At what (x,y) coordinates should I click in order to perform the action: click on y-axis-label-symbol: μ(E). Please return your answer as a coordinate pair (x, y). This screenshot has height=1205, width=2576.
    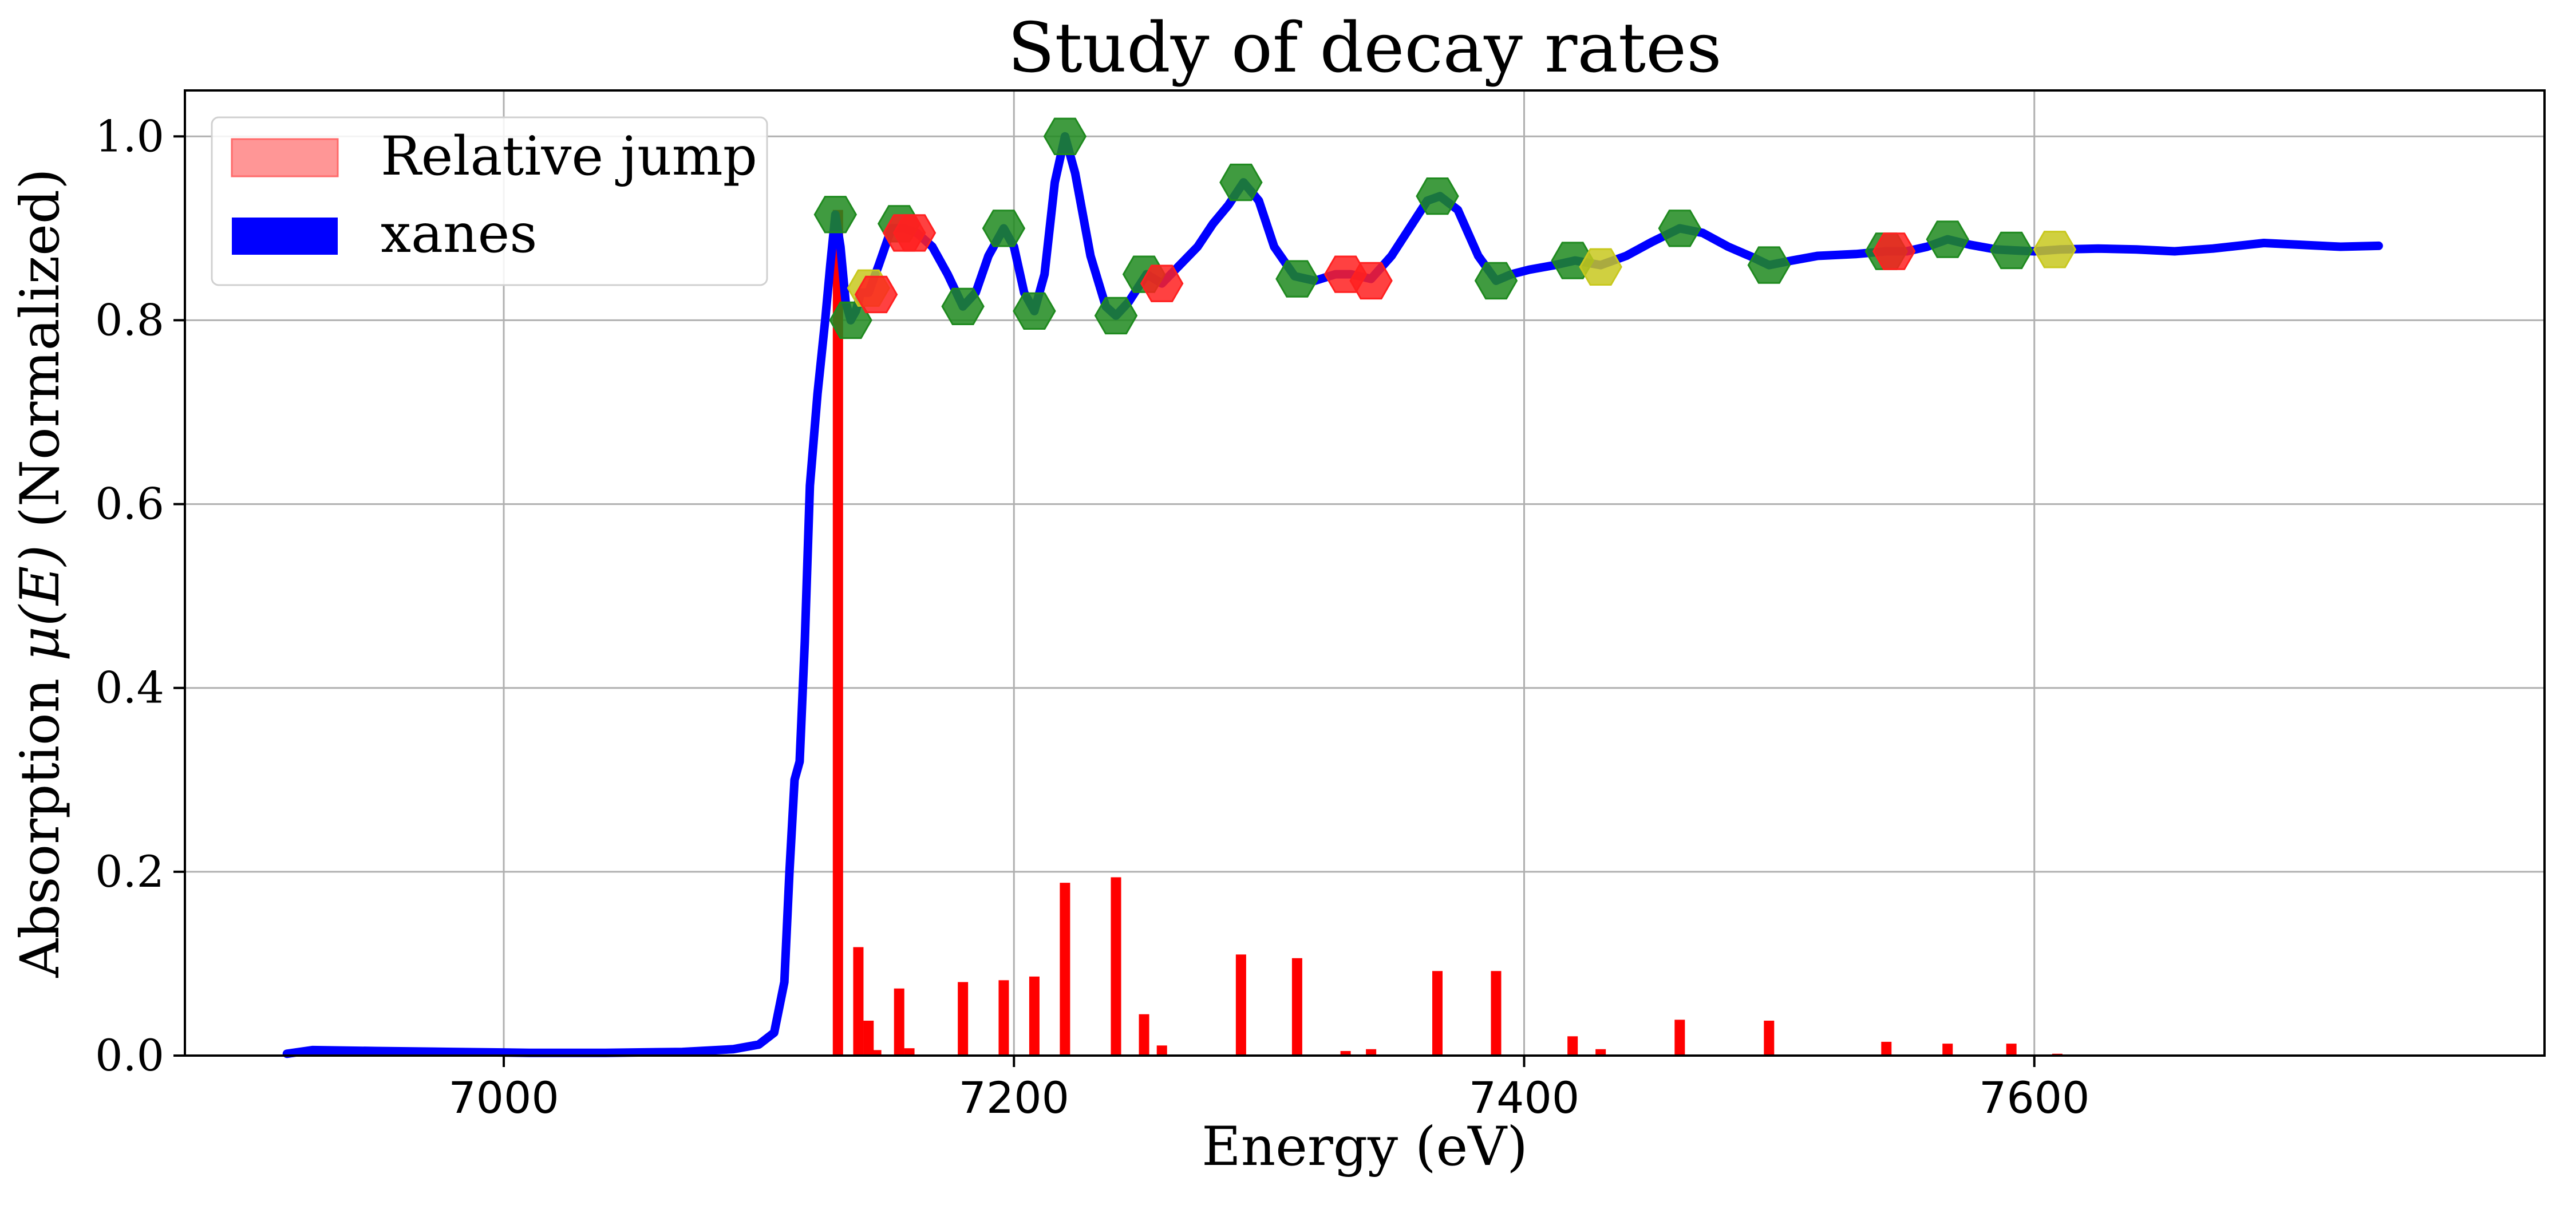
    Looking at the image, I should click on (40, 603).